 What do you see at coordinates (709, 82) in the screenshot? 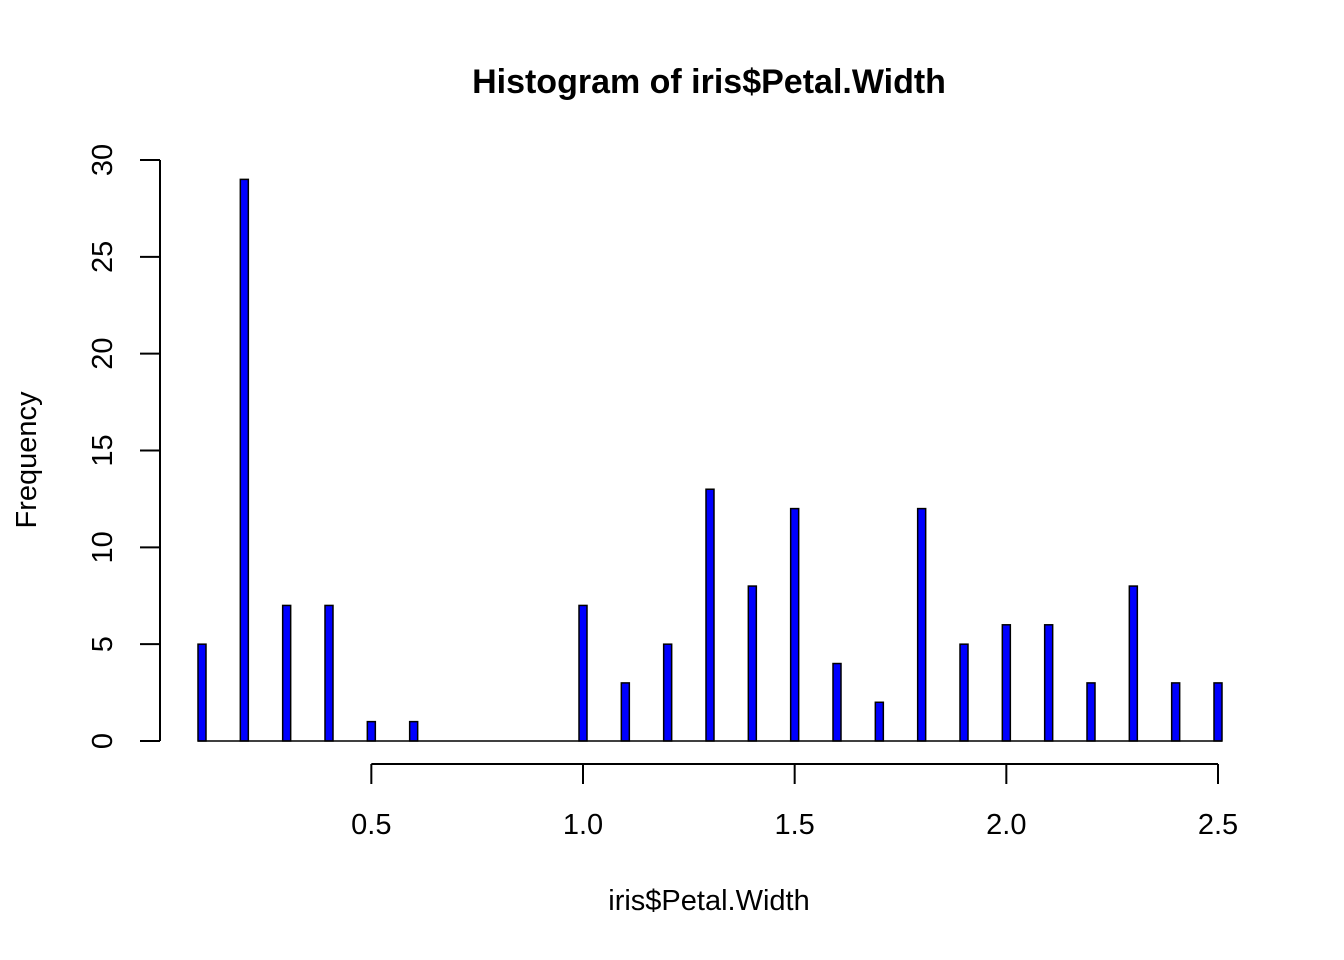
I see `chart-title: Histogram of iris$Petal.Width` at bounding box center [709, 82].